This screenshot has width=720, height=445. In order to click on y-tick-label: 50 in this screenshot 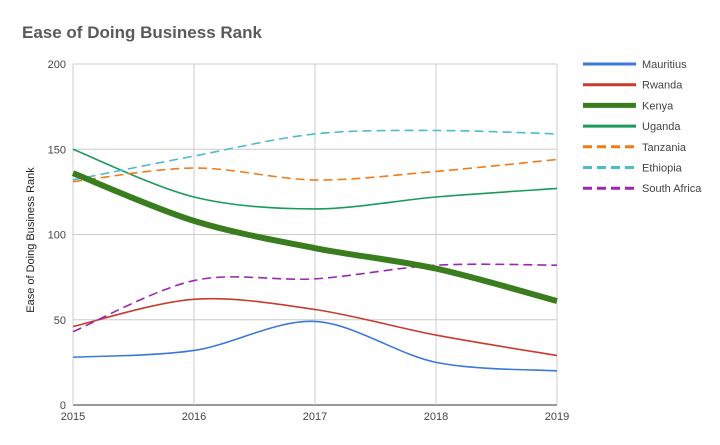, I will do `click(60, 321)`.